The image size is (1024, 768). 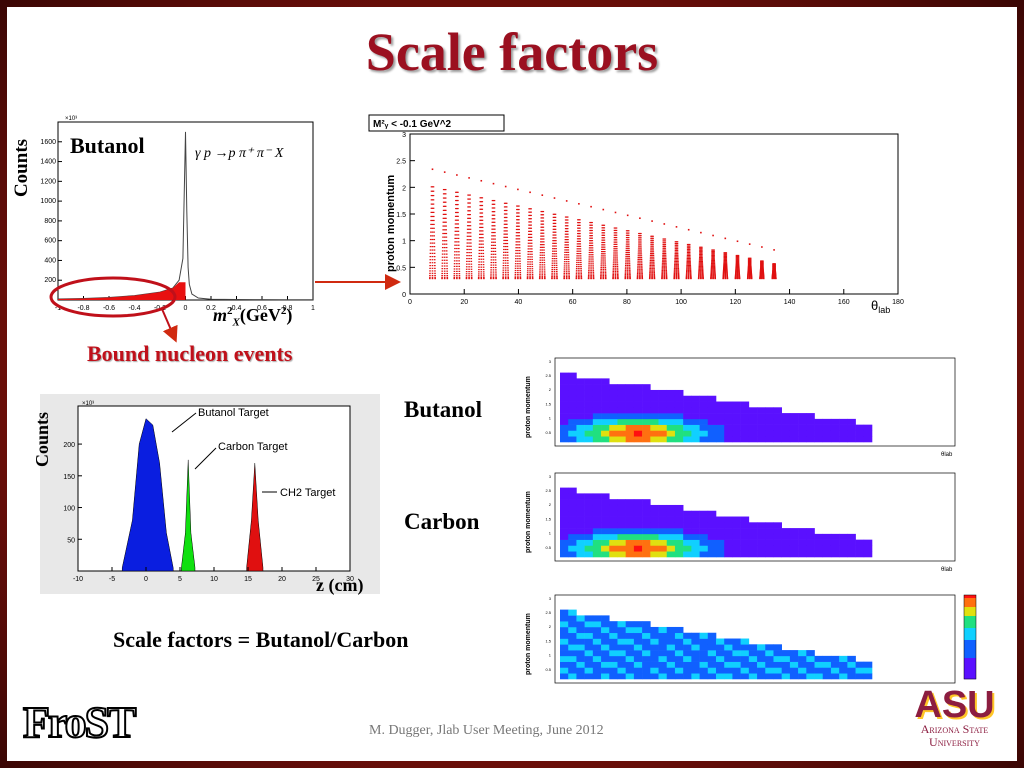 What do you see at coordinates (190, 353) in the screenshot?
I see `bound-nucleon-annotation: Bound nucleon events` at bounding box center [190, 353].